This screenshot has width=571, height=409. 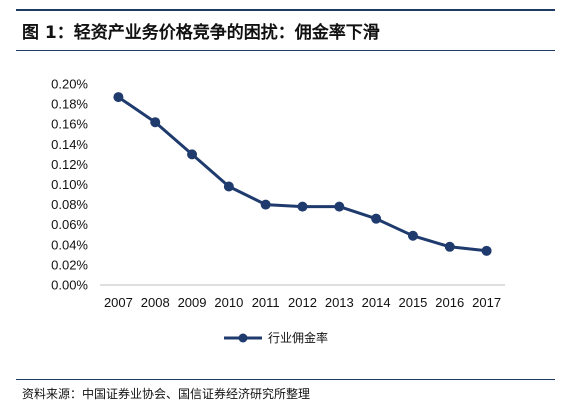 I want to click on y-tick-label: 0.16%, so click(x=69, y=124).